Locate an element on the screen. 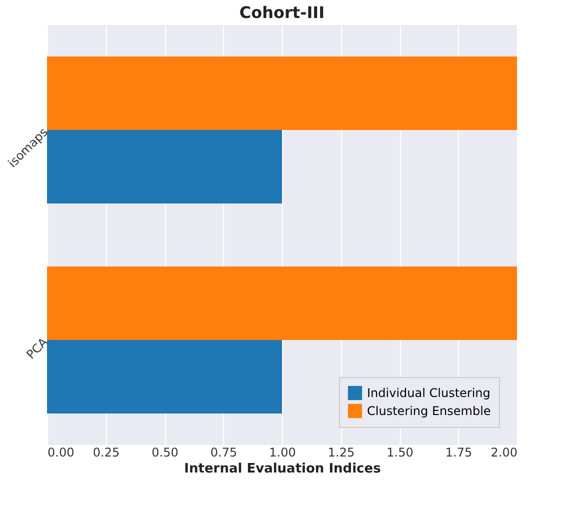 The image size is (575, 530). x-tick-label: 1.75 is located at coordinates (458, 453).